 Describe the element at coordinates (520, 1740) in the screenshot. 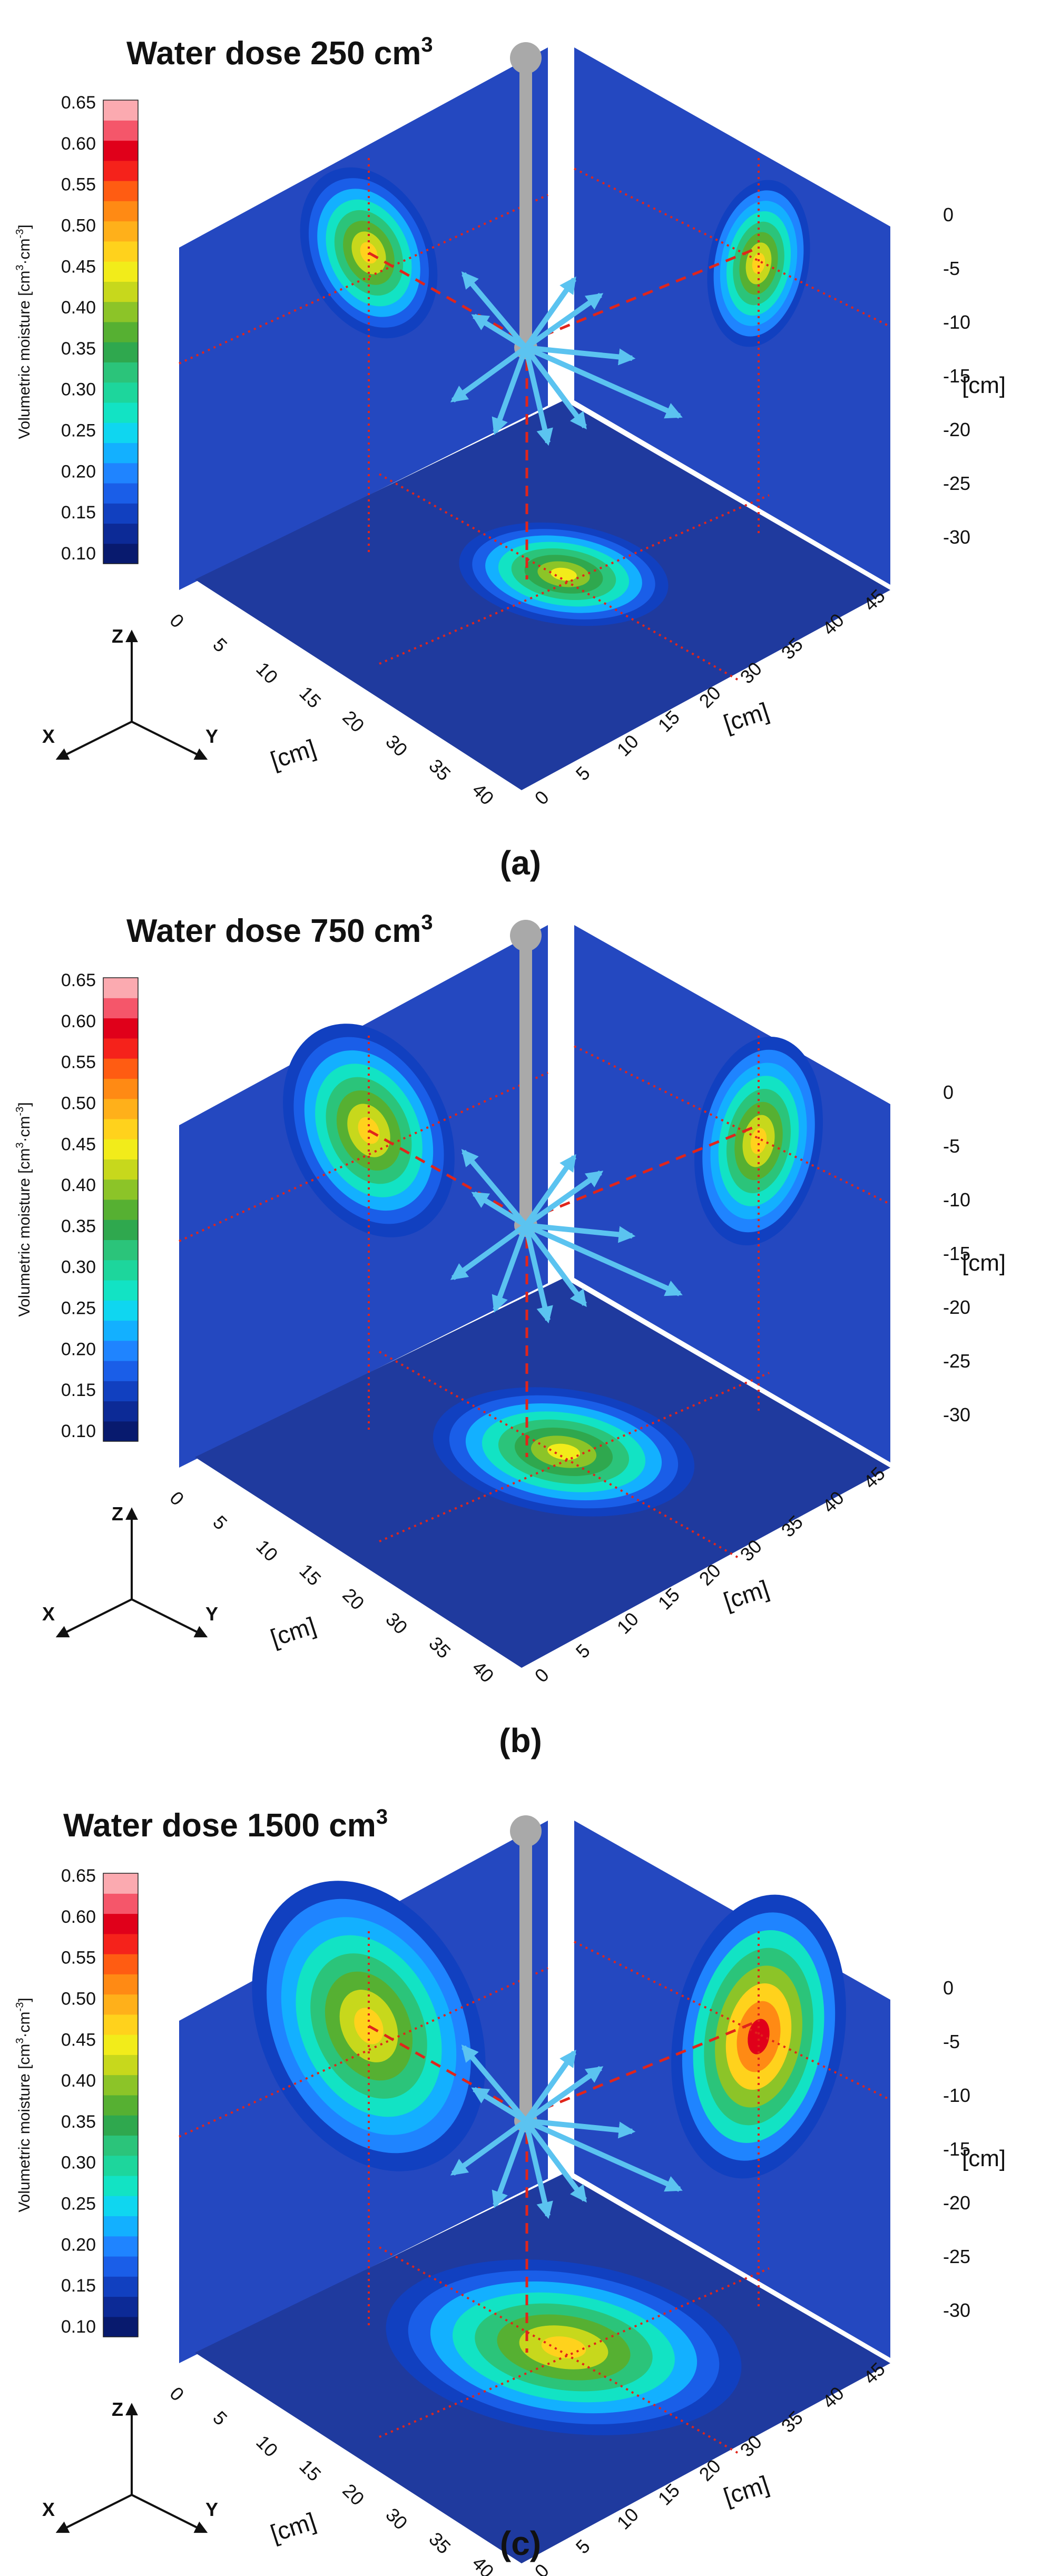

I see `panel-caption: (b)` at that location.